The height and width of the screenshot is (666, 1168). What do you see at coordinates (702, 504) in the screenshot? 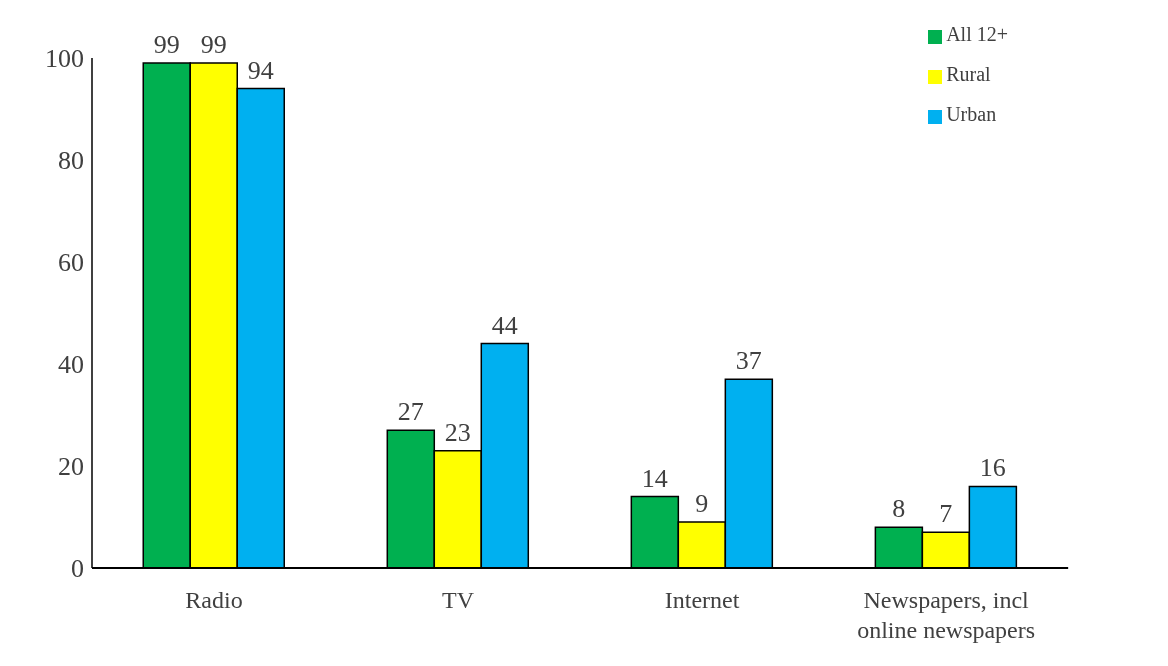
I see `data-label: 9` at bounding box center [702, 504].